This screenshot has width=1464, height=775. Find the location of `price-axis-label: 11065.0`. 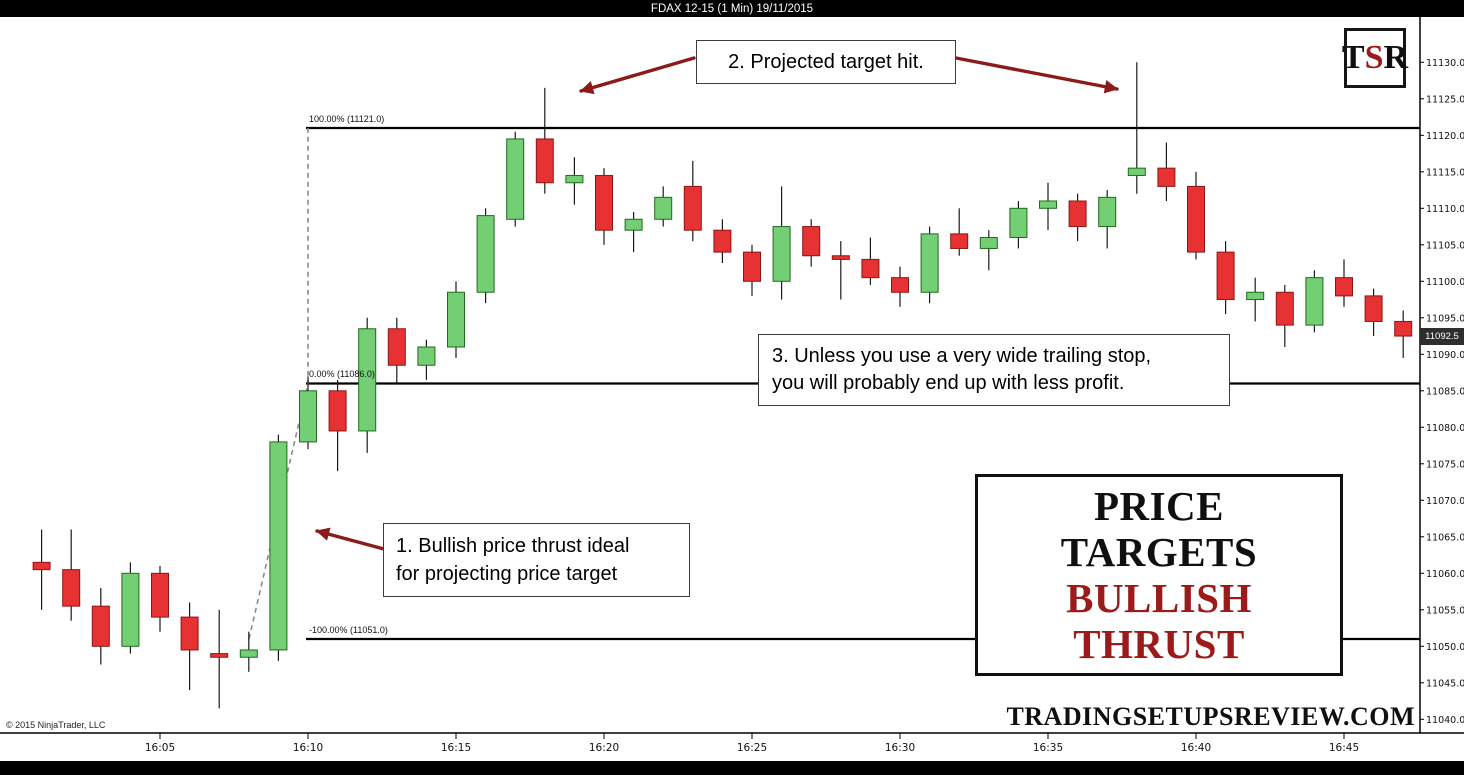

price-axis-label: 11065.0 is located at coordinates (1445, 537).